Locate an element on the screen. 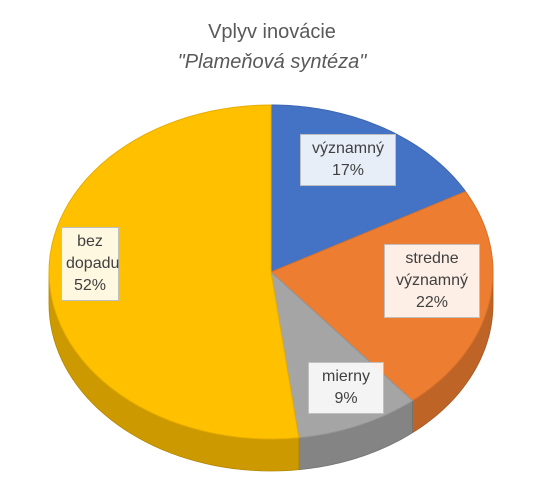  category-label: významný is located at coordinates (348, 148).